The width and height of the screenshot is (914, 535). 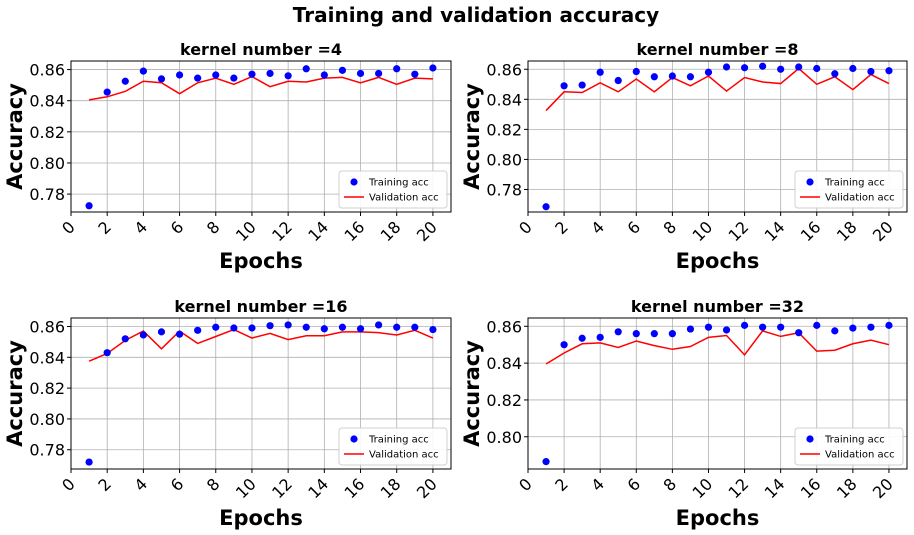 What do you see at coordinates (177, 227) in the screenshot?
I see `x-tick-label: 6` at bounding box center [177, 227].